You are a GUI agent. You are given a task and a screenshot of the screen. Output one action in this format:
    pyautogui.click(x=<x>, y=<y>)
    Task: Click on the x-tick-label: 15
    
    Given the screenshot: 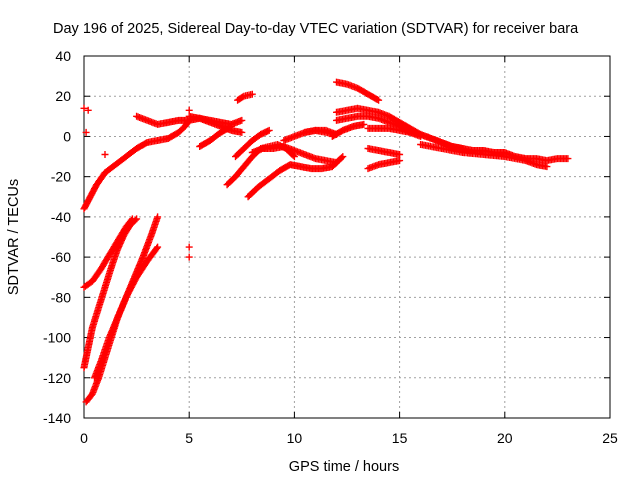 What is the action you would take?
    pyautogui.click(x=400, y=438)
    